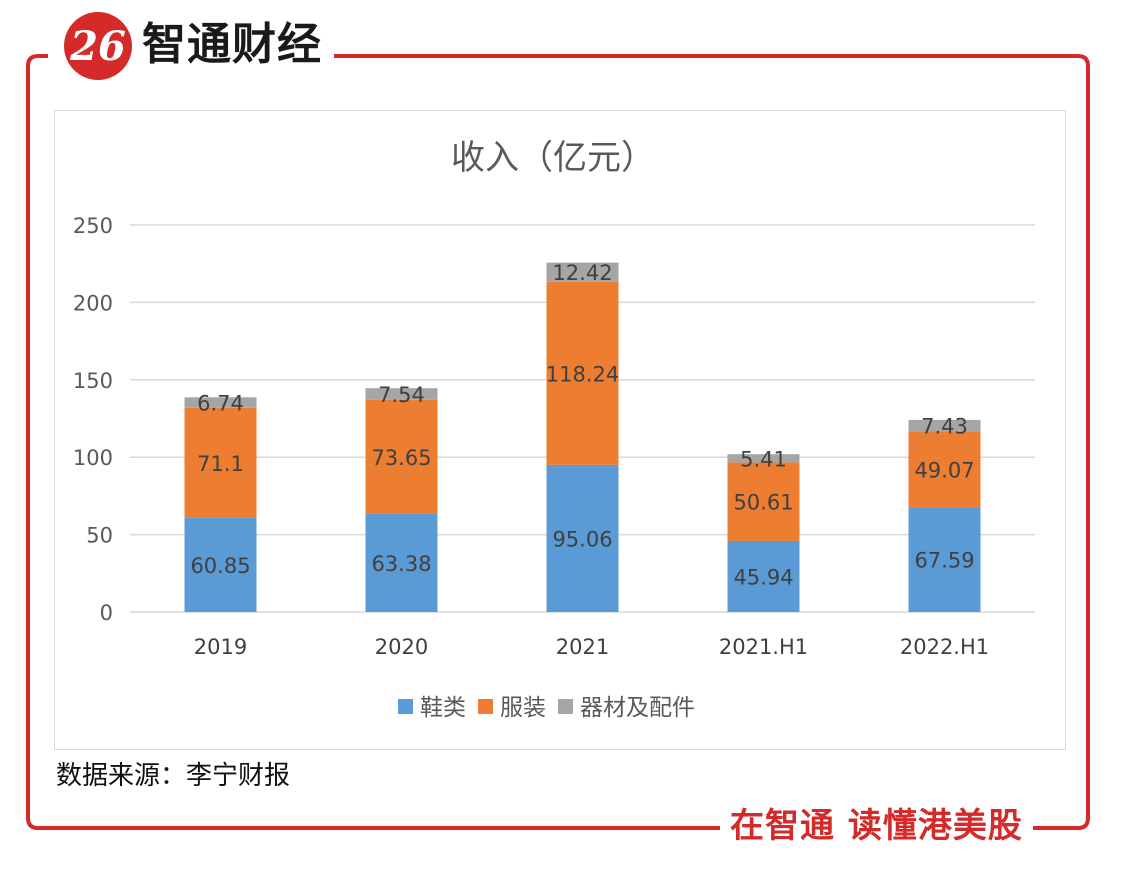 This screenshot has width=1132, height=874. I want to click on y-tick-label: 250, so click(93, 226).